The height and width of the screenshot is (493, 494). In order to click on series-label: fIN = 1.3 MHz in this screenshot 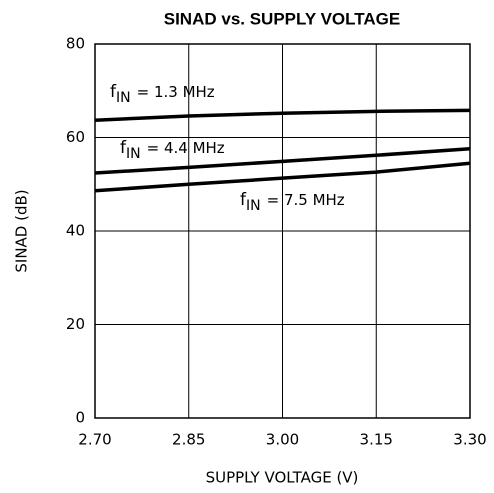, I will do `click(162, 94)`.